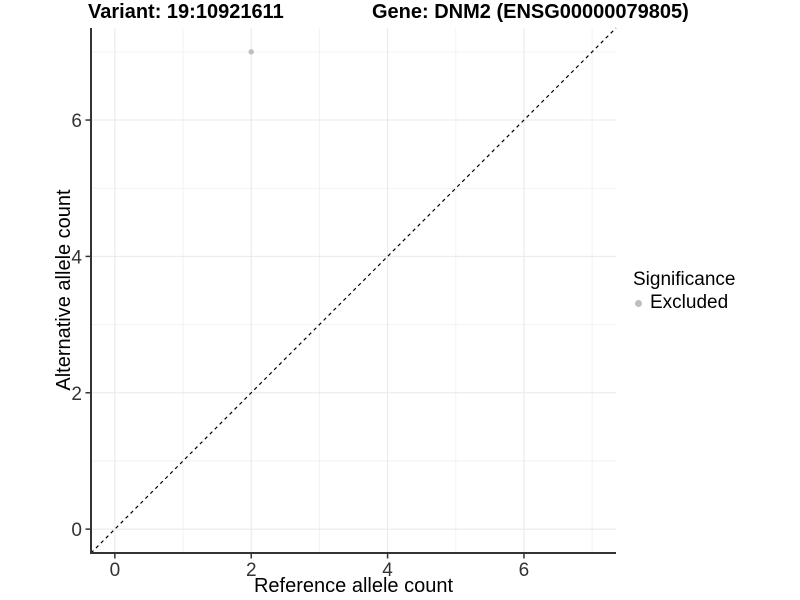 This screenshot has height=600, width=800. I want to click on legend-item-excluded: Excluded, so click(684, 303).